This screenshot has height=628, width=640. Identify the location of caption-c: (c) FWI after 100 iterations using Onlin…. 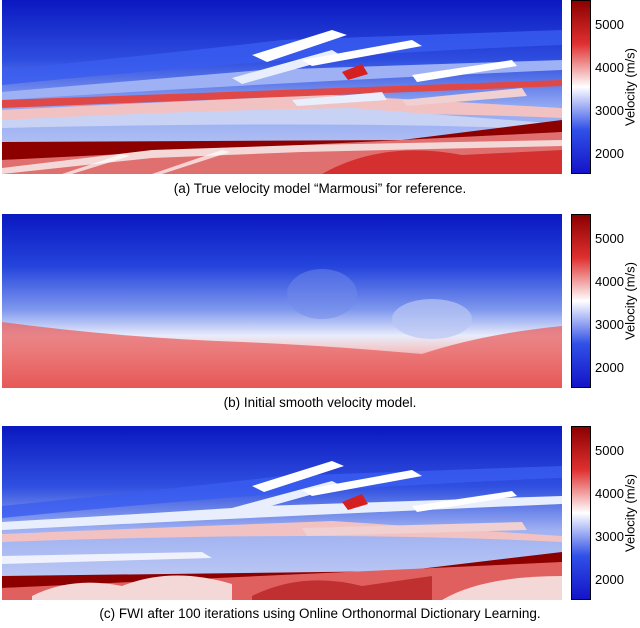
(320, 613).